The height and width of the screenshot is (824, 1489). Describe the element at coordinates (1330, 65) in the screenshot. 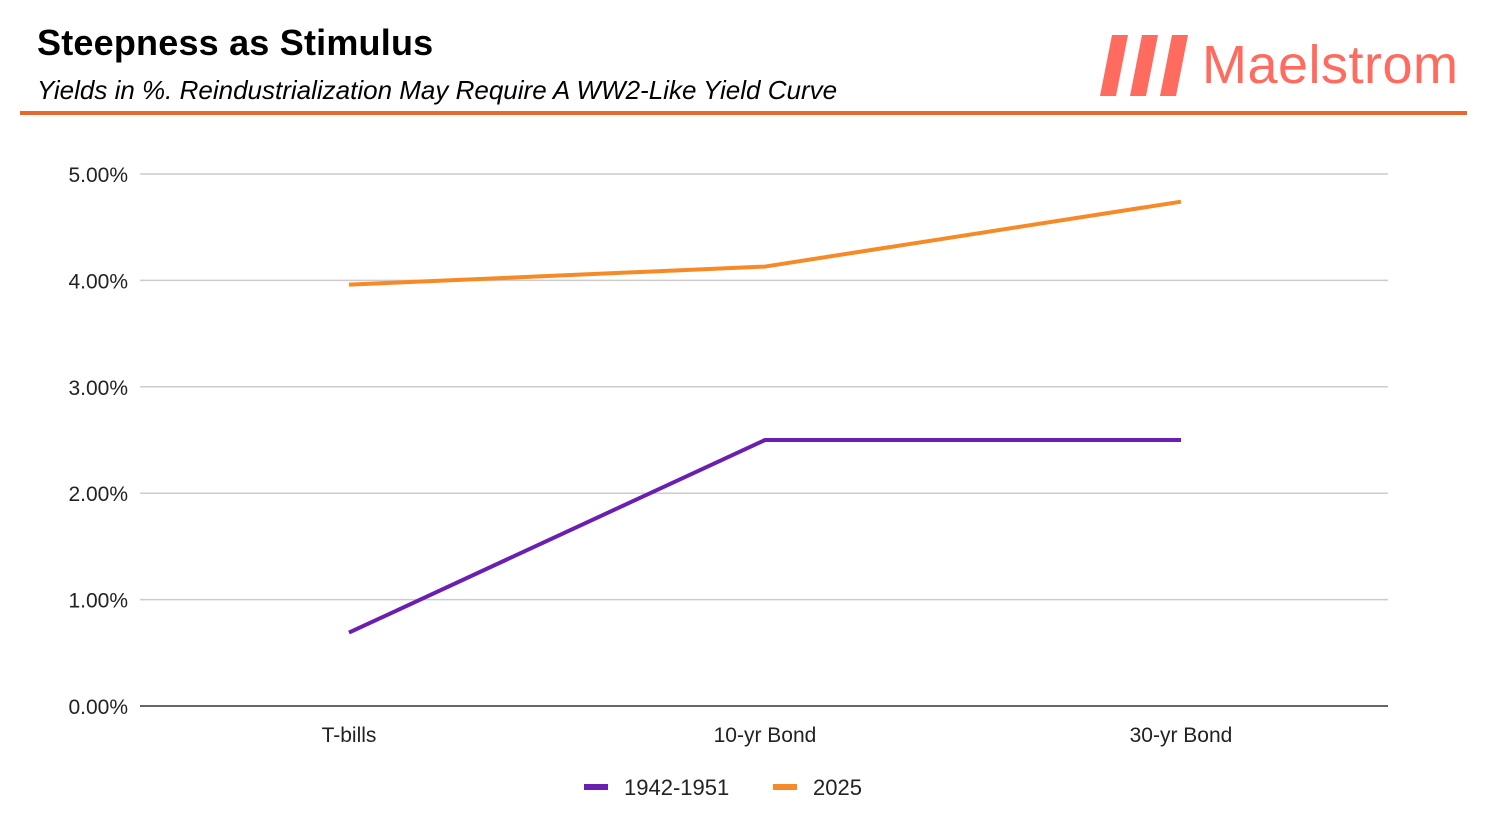

I see `brand-name: Maelstrom` at that location.